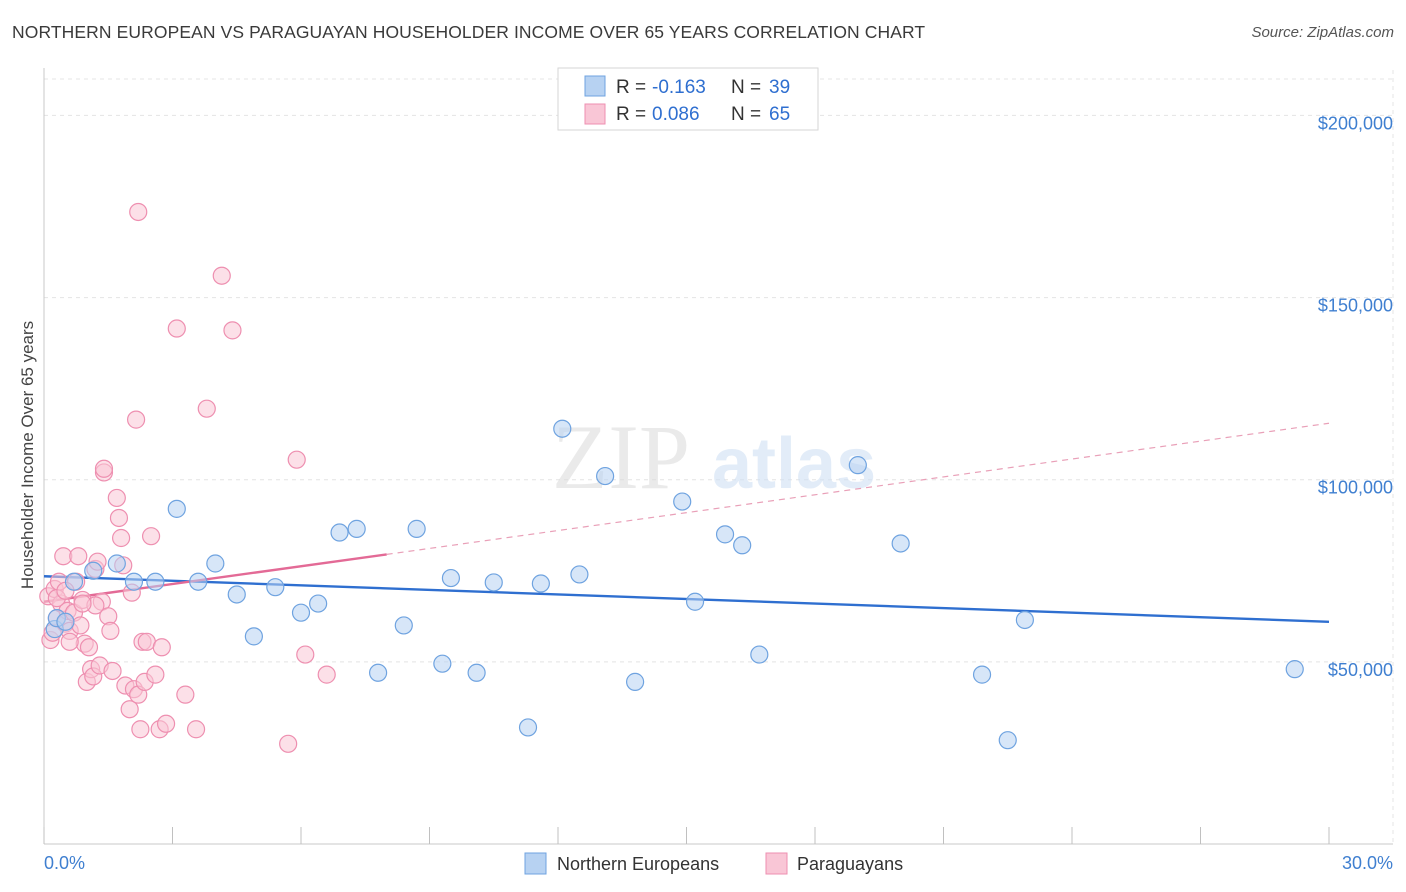 Image resolution: width=1406 pixels, height=892 pixels. Describe the element at coordinates (688, 99) in the screenshot. I see `stats-legend: R = -0.163 N = 39 R = 0.086 N = 65` at that location.